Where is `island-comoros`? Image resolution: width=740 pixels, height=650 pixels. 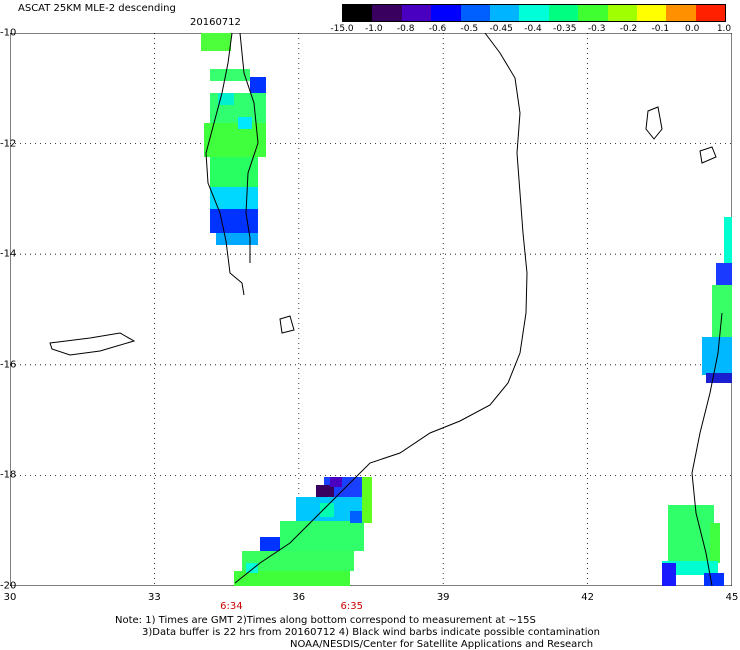 island-comoros is located at coordinates (654, 123).